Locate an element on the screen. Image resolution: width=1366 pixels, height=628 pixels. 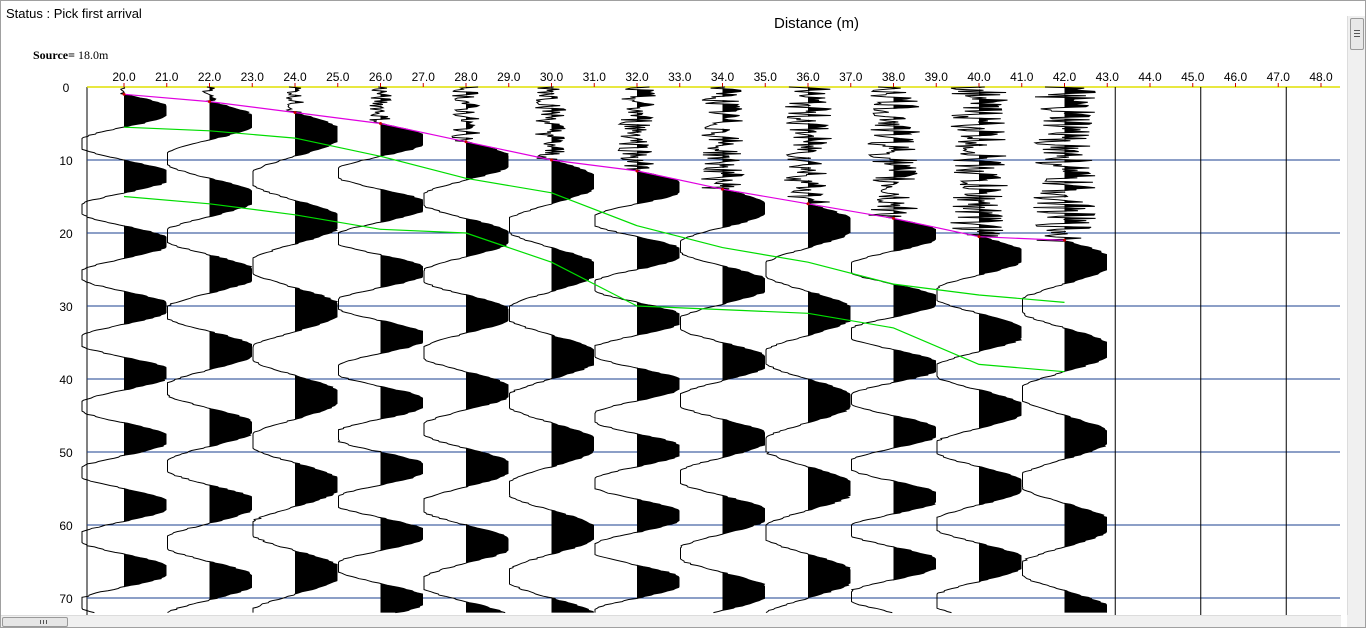
vertical-scrollbar is located at coordinates (1356, 316).